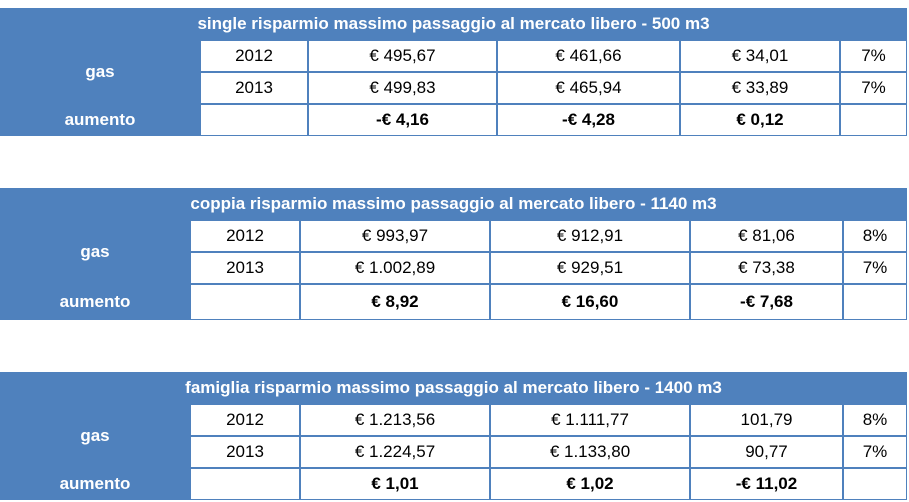 This screenshot has width=909, height=502. Describe the element at coordinates (760, 120) in the screenshot. I see `total-cell: € 0,12` at that location.